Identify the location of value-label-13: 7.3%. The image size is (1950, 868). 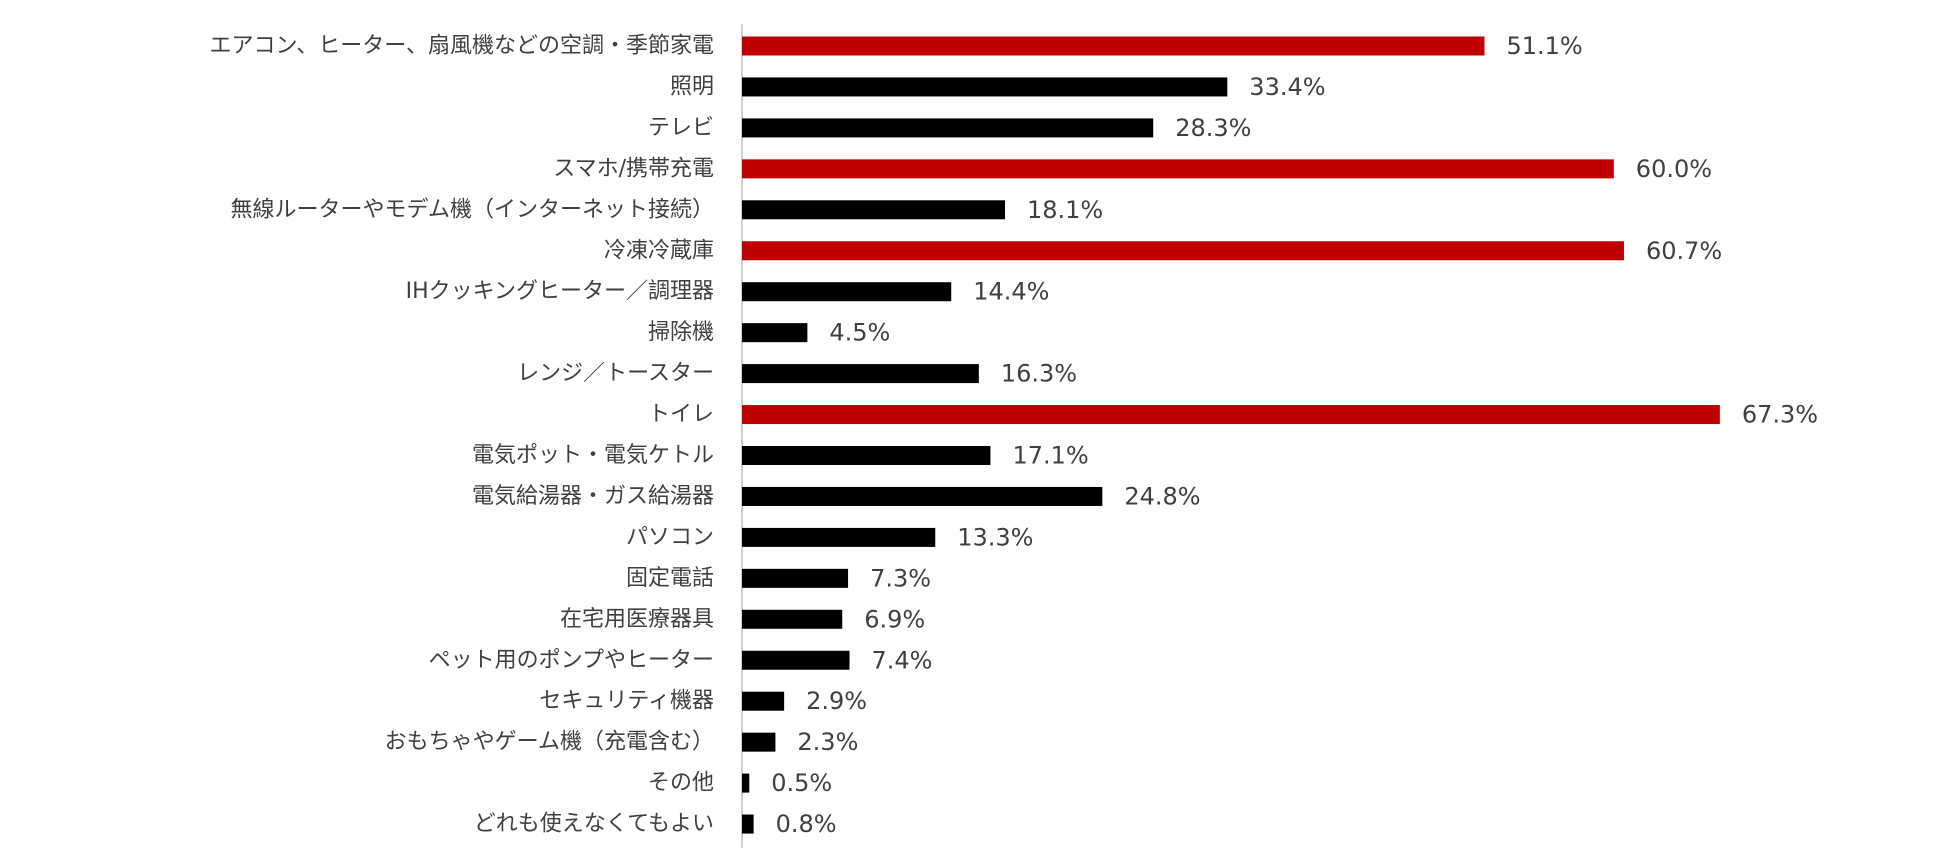
(900, 578).